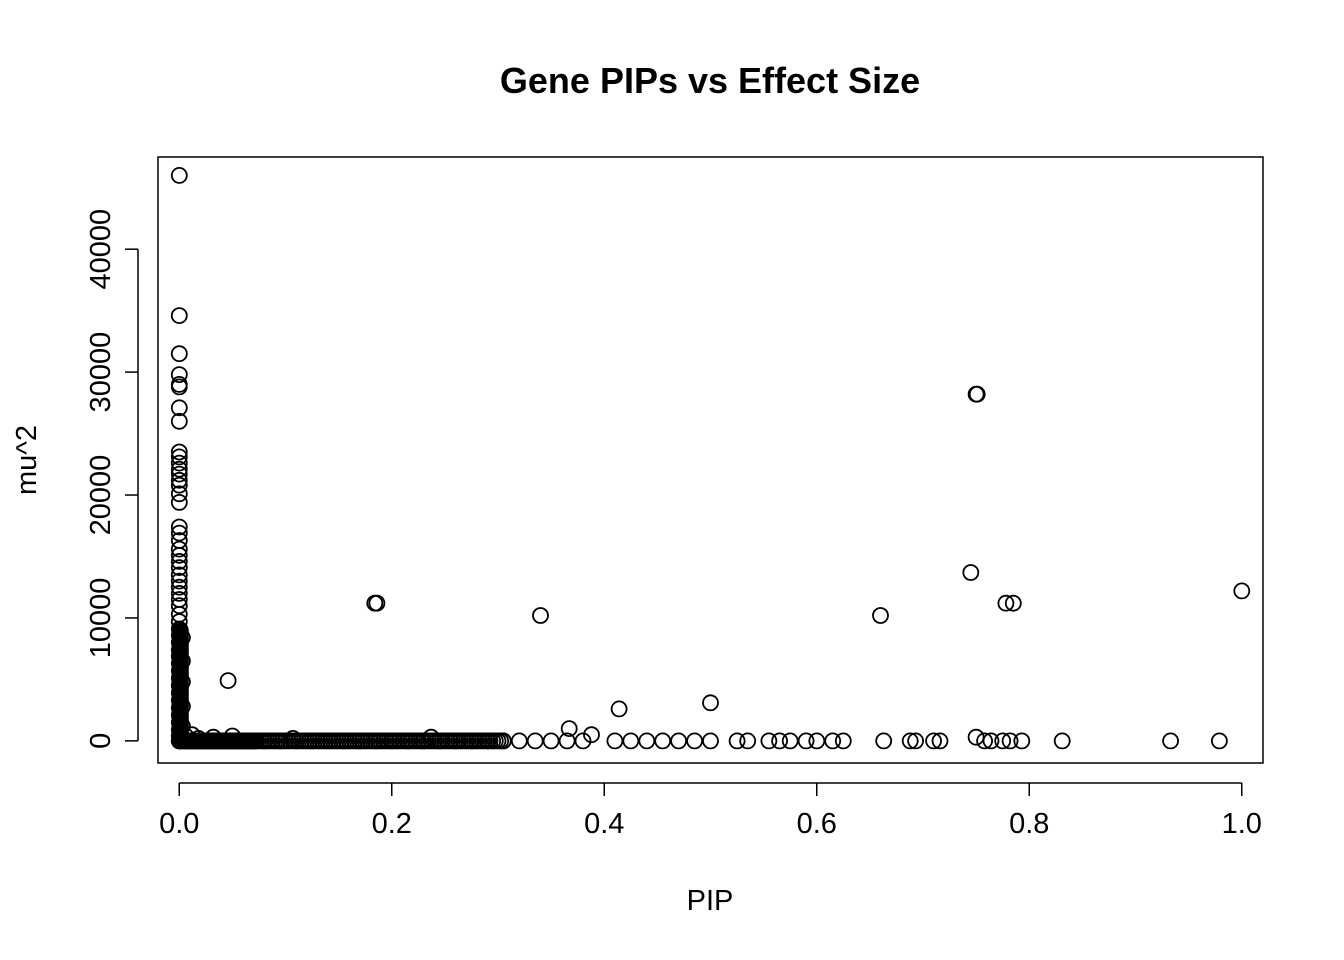 This screenshot has height=960, width=1344. Describe the element at coordinates (101, 249) in the screenshot. I see `y-tick-label: 40000` at that location.